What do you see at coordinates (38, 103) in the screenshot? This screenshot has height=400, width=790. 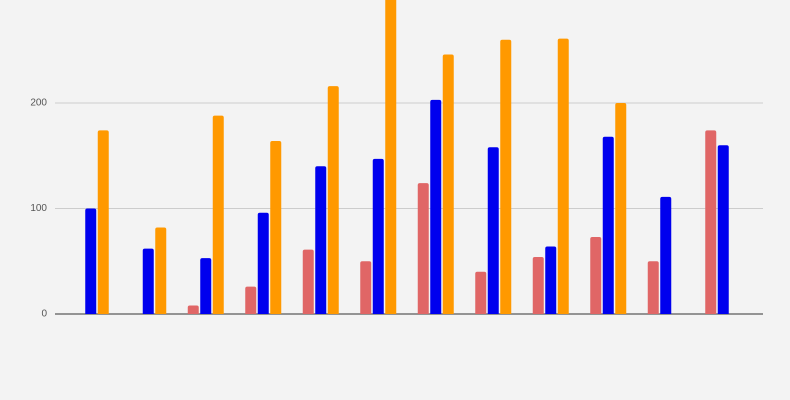 I see `y-tick-label: 200` at bounding box center [38, 103].